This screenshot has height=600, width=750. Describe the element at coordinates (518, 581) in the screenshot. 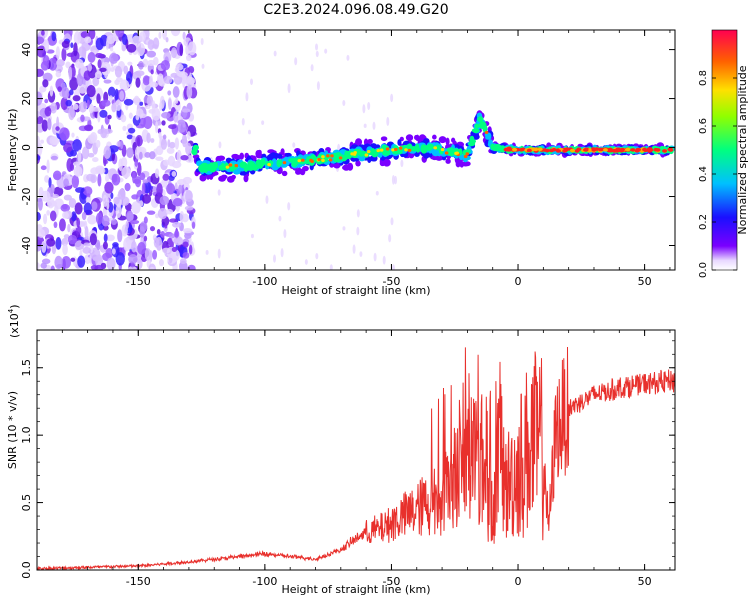

I see `snr-x-tick-label: 0` at that location.